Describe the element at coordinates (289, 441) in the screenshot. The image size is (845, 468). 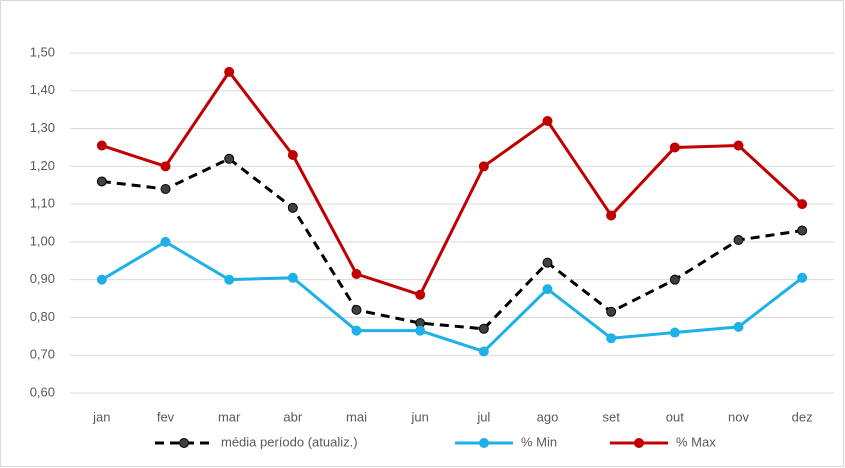
I see `legend-label: média período (atualiz.)` at that location.